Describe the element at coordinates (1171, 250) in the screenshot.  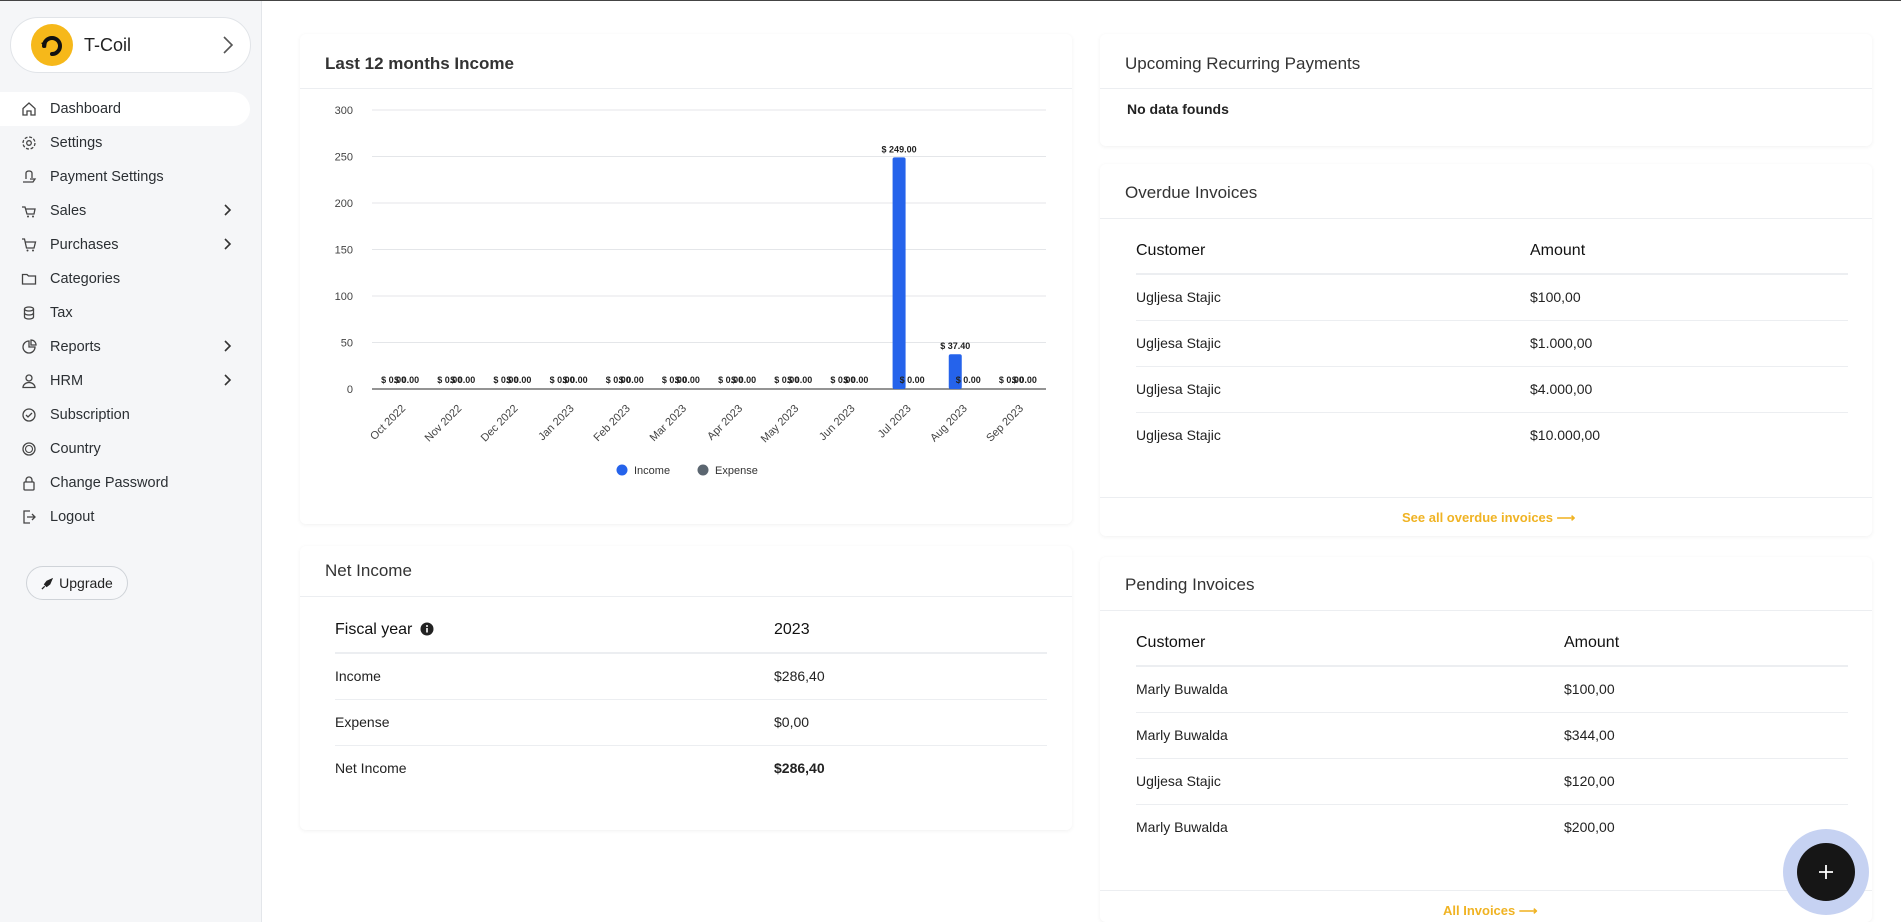
I see `column-header-customer: Customer` at that location.